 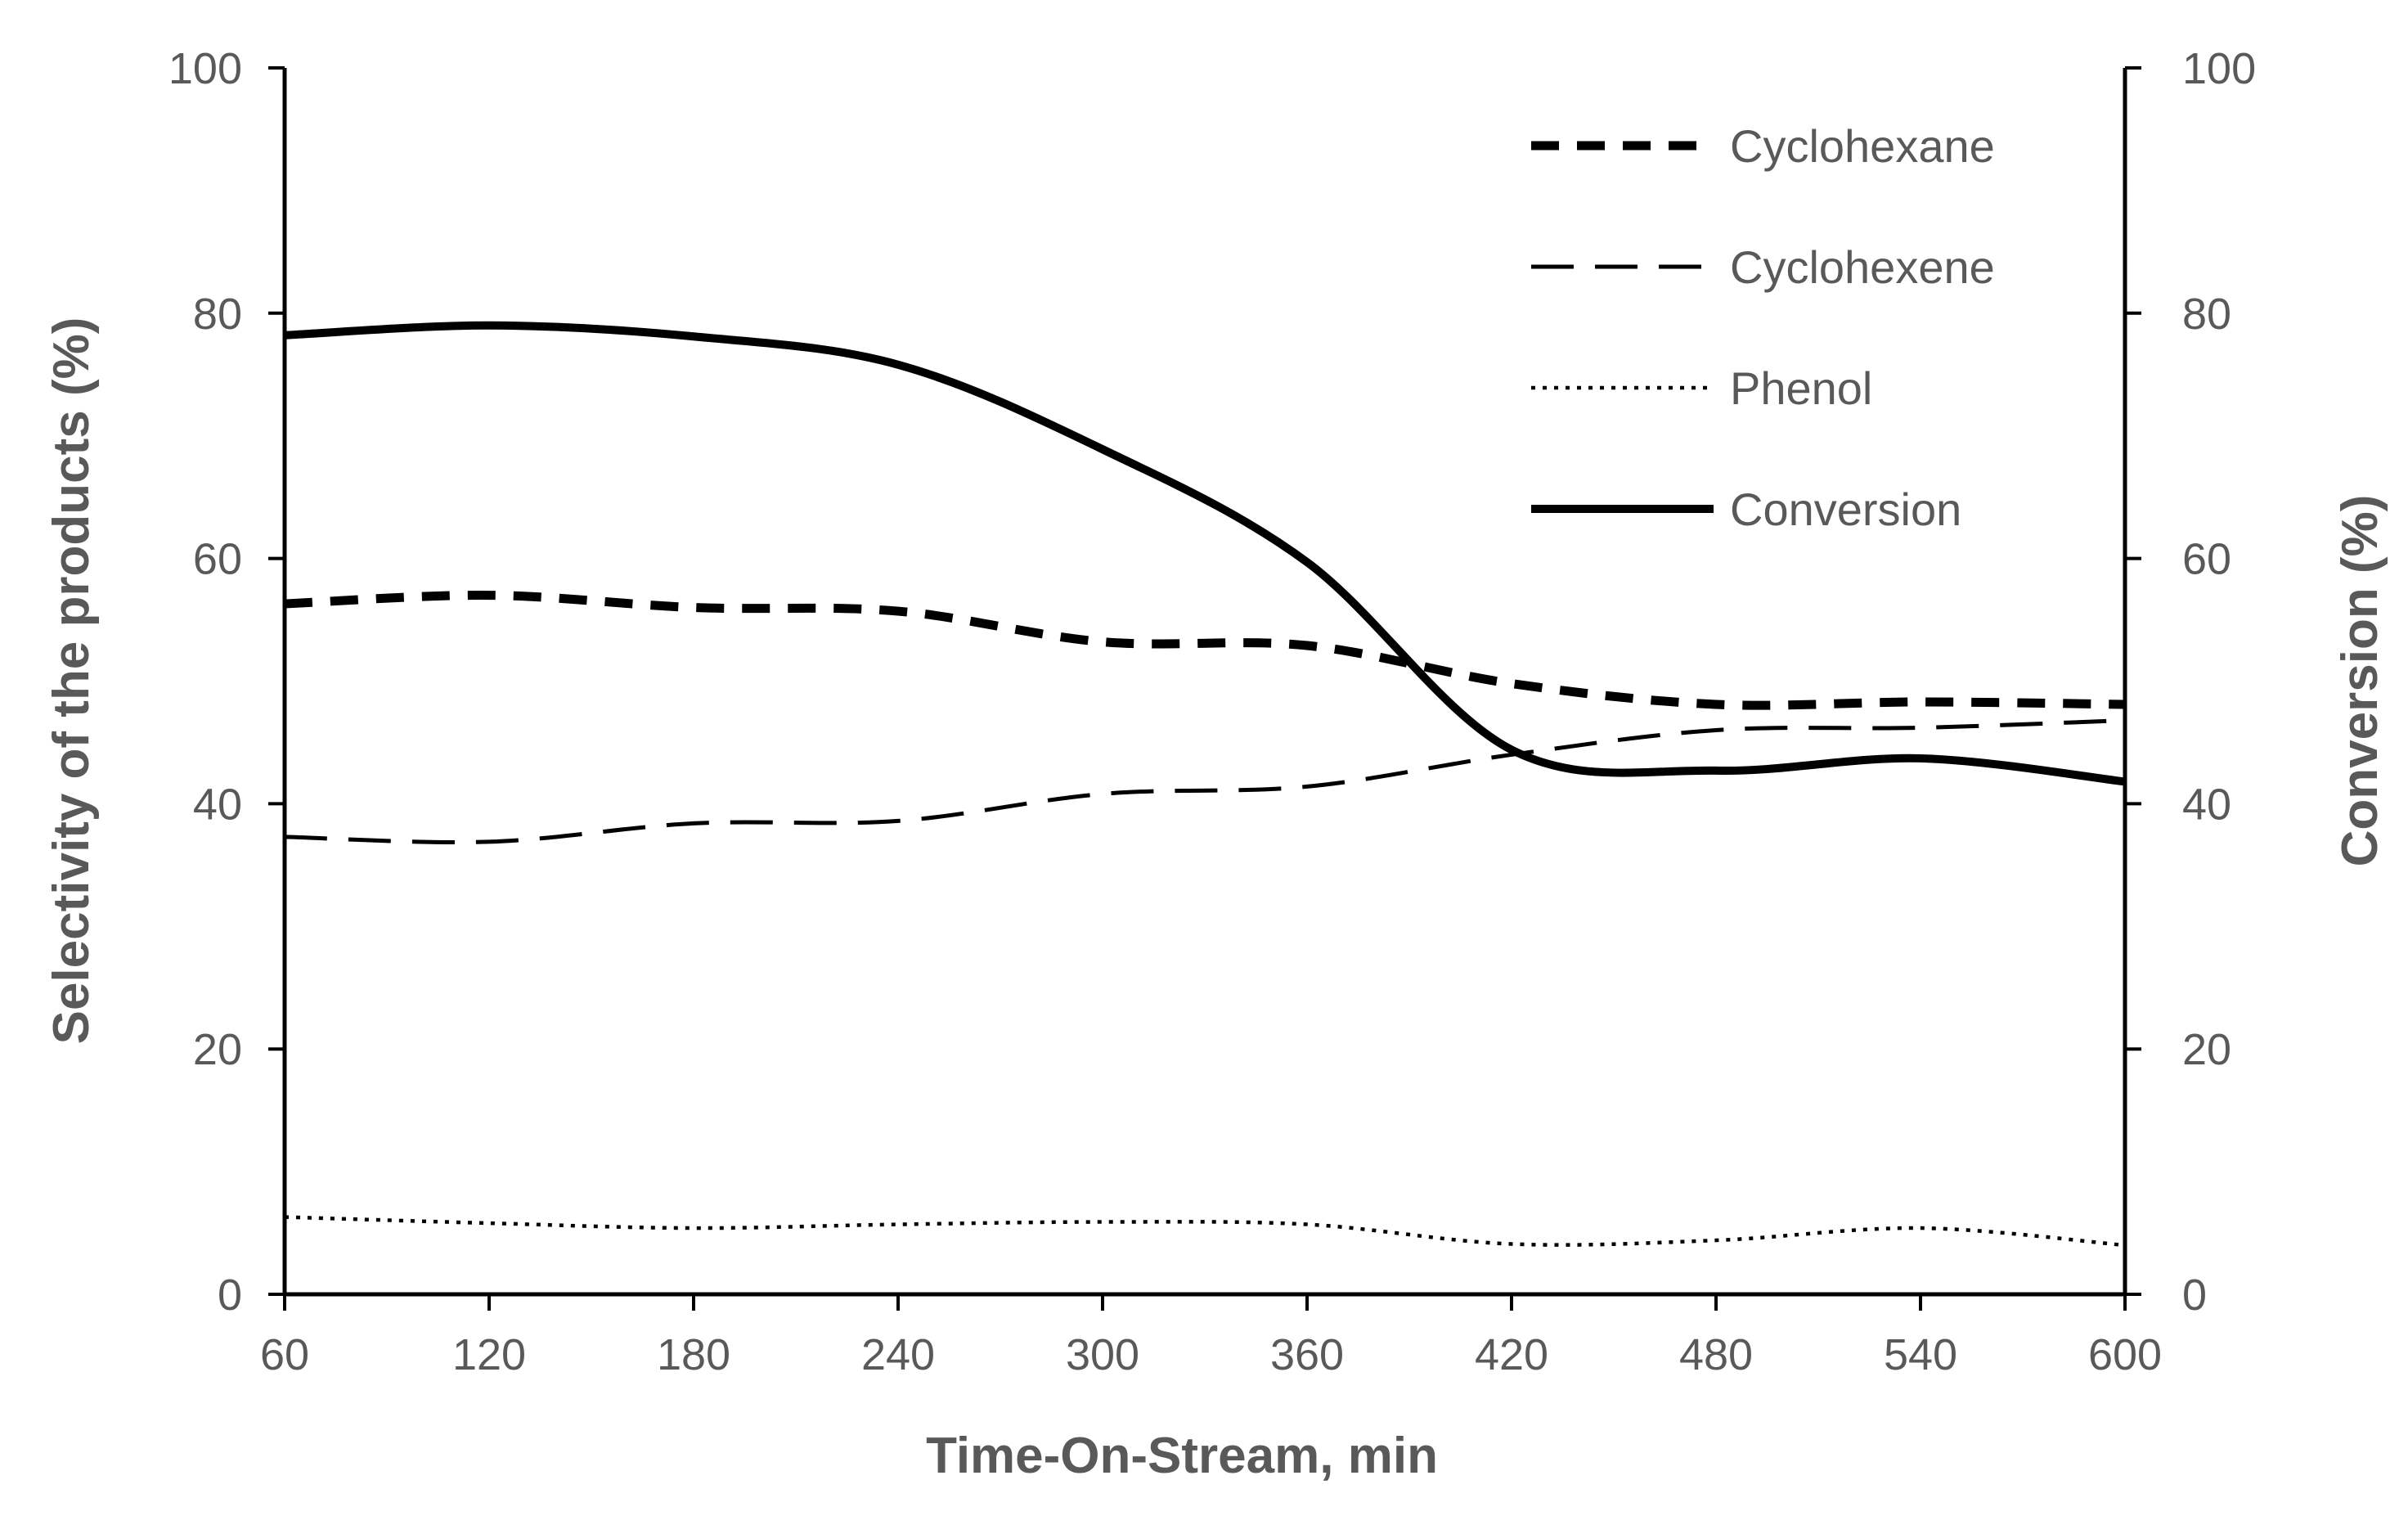 What do you see at coordinates (2360, 681) in the screenshot?
I see `y-axis-title-right: Conversion (%)` at bounding box center [2360, 681].